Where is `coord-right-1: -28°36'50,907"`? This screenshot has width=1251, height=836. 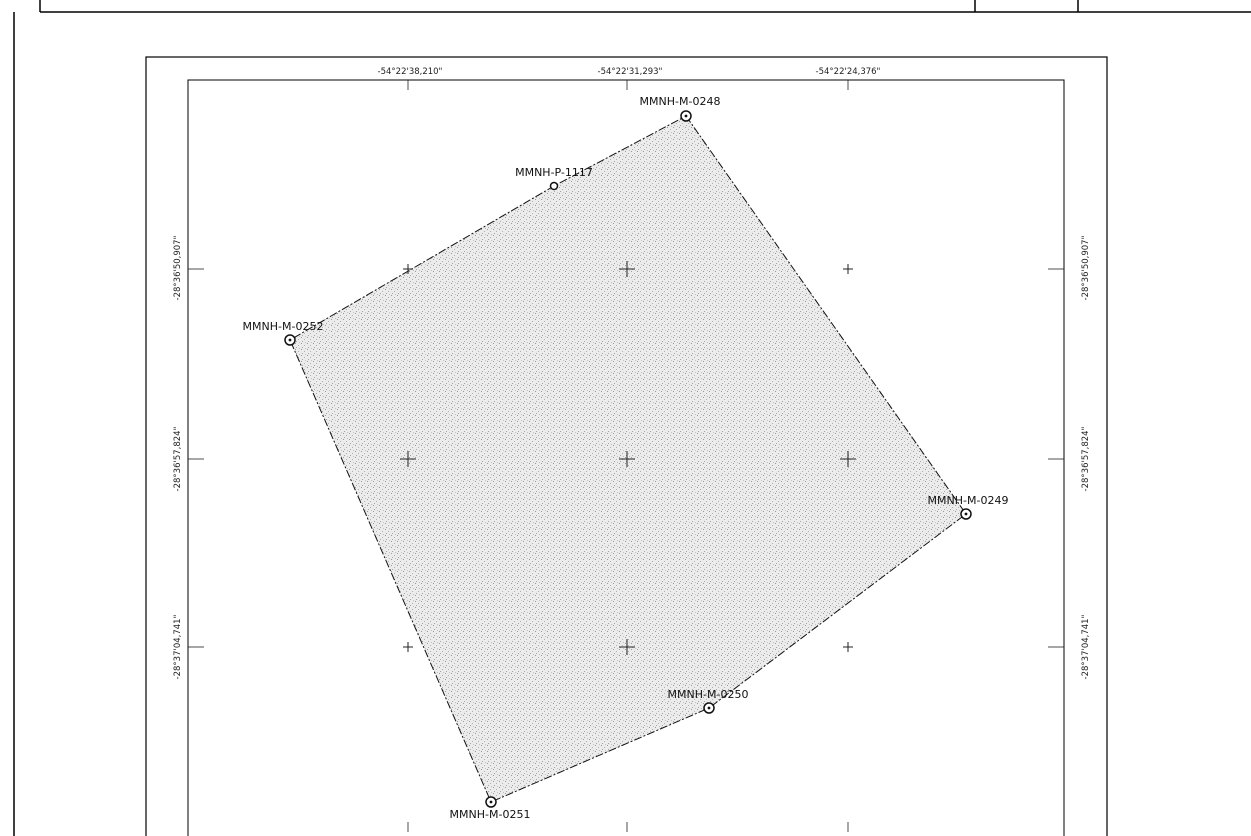
coord-right-1: -28°36'50,907" is located at coordinates (1086, 267).